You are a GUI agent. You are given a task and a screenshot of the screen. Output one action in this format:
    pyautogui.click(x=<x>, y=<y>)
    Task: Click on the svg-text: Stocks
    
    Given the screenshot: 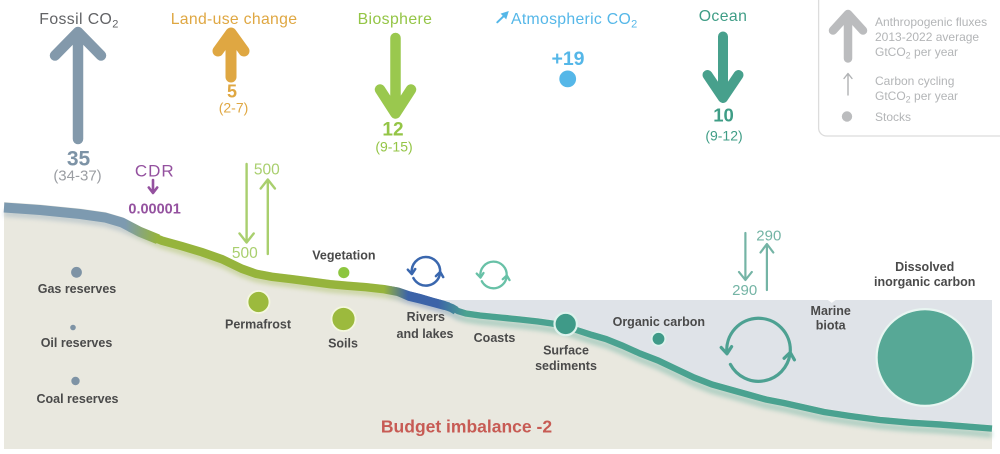 What is the action you would take?
    pyautogui.click(x=893, y=117)
    